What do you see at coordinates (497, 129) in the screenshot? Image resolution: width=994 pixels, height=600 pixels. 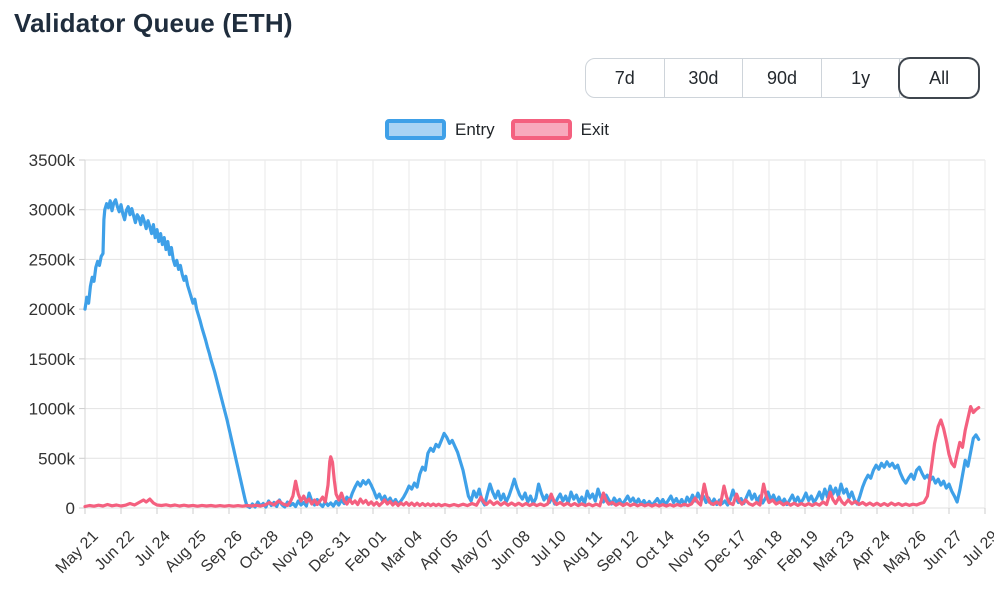 I see `chart-legend: Entry Exit` at bounding box center [497, 129].